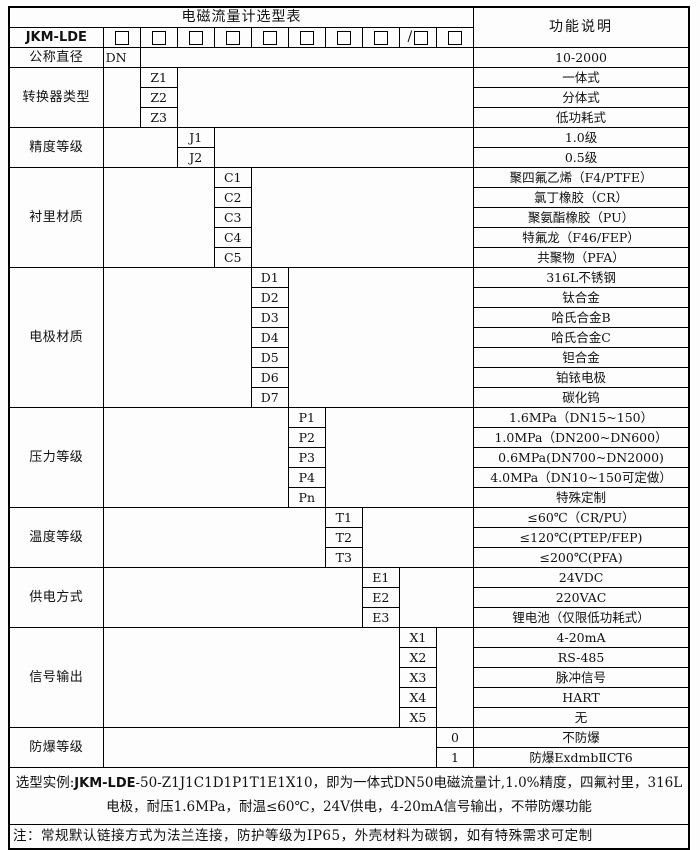  Describe the element at coordinates (232, 237) in the screenshot. I see `code-cell-liner-material-C4: C4` at that location.